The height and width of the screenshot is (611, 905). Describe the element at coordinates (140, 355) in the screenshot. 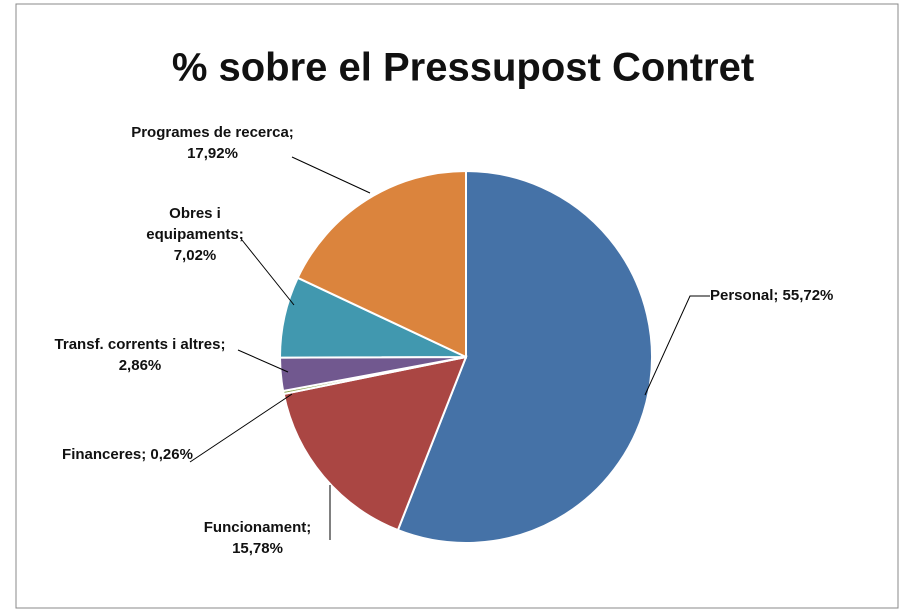

I see `data-label: Transf. corrents i altres; 2,86%` at that location.